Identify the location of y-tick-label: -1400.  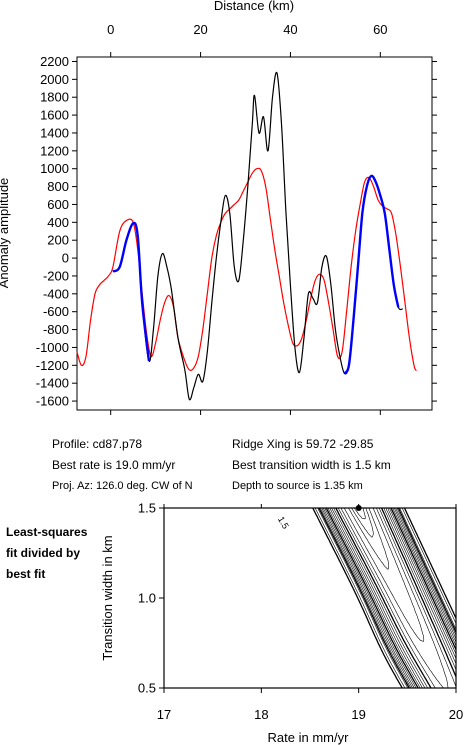
(52, 383).